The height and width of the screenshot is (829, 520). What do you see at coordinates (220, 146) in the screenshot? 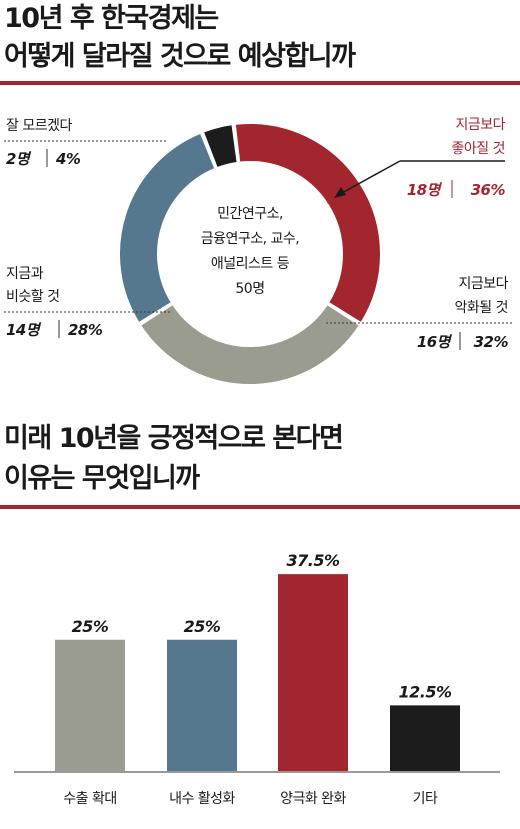
I see `donut-slice-unsure` at bounding box center [220, 146].